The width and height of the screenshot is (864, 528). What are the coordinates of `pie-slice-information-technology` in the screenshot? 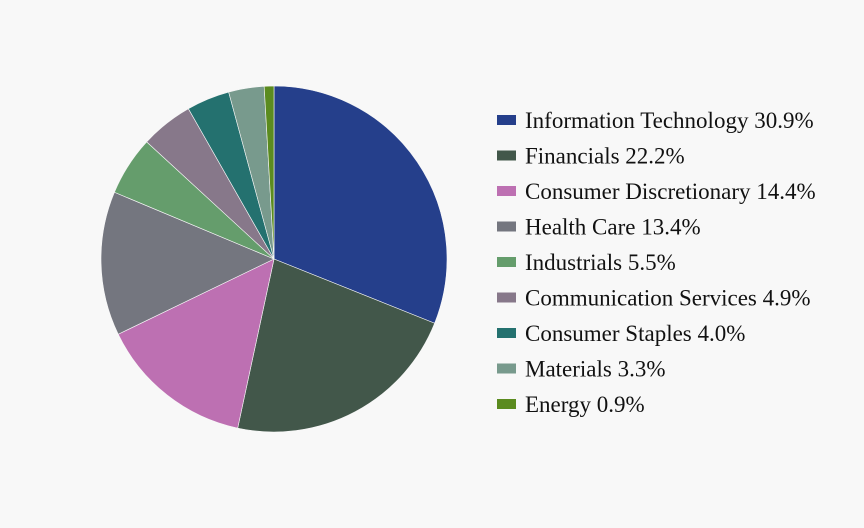 It's located at (360, 204).